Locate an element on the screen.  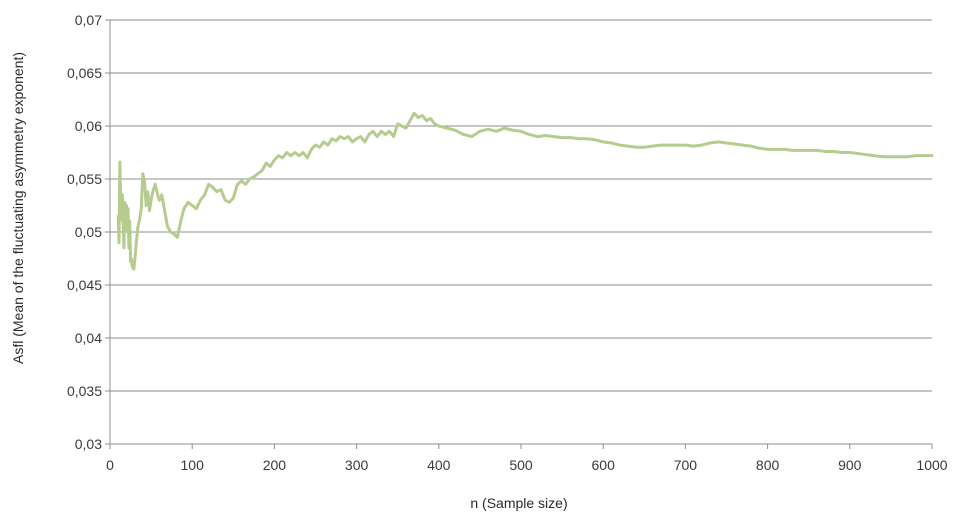
y-tick-label: 0,06 is located at coordinates (88, 126).